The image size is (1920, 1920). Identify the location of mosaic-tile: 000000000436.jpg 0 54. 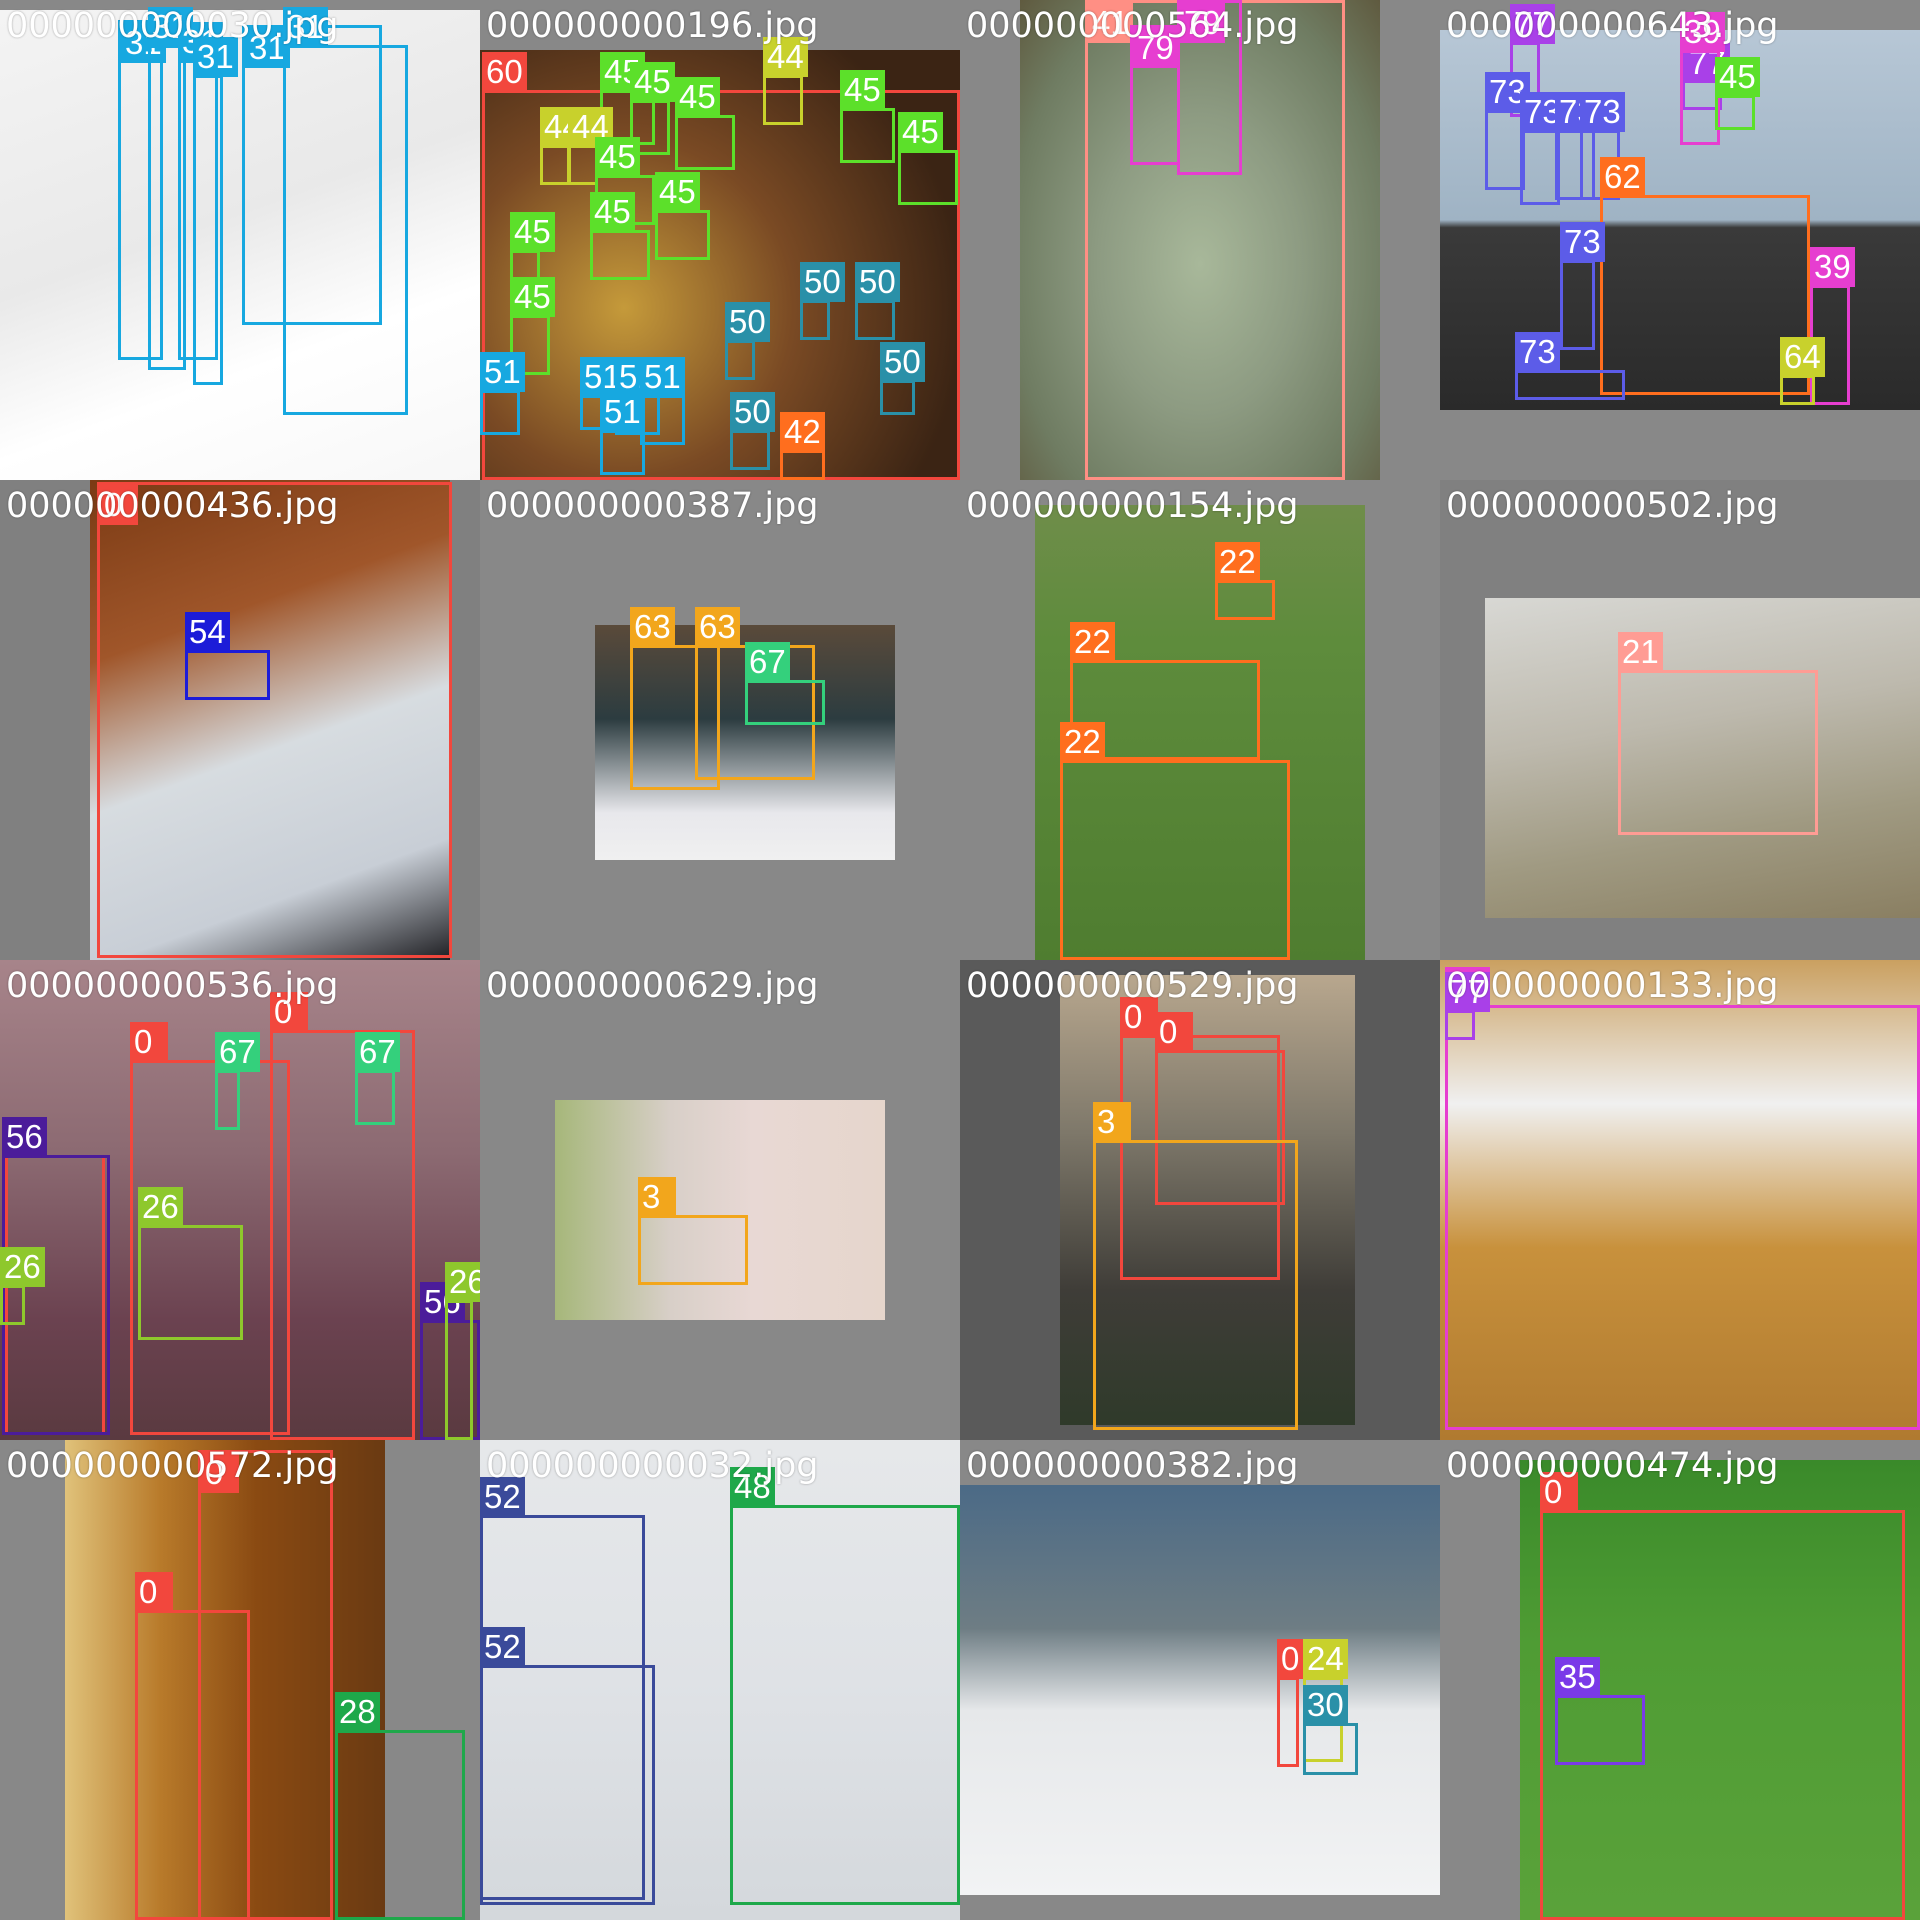
(240, 720).